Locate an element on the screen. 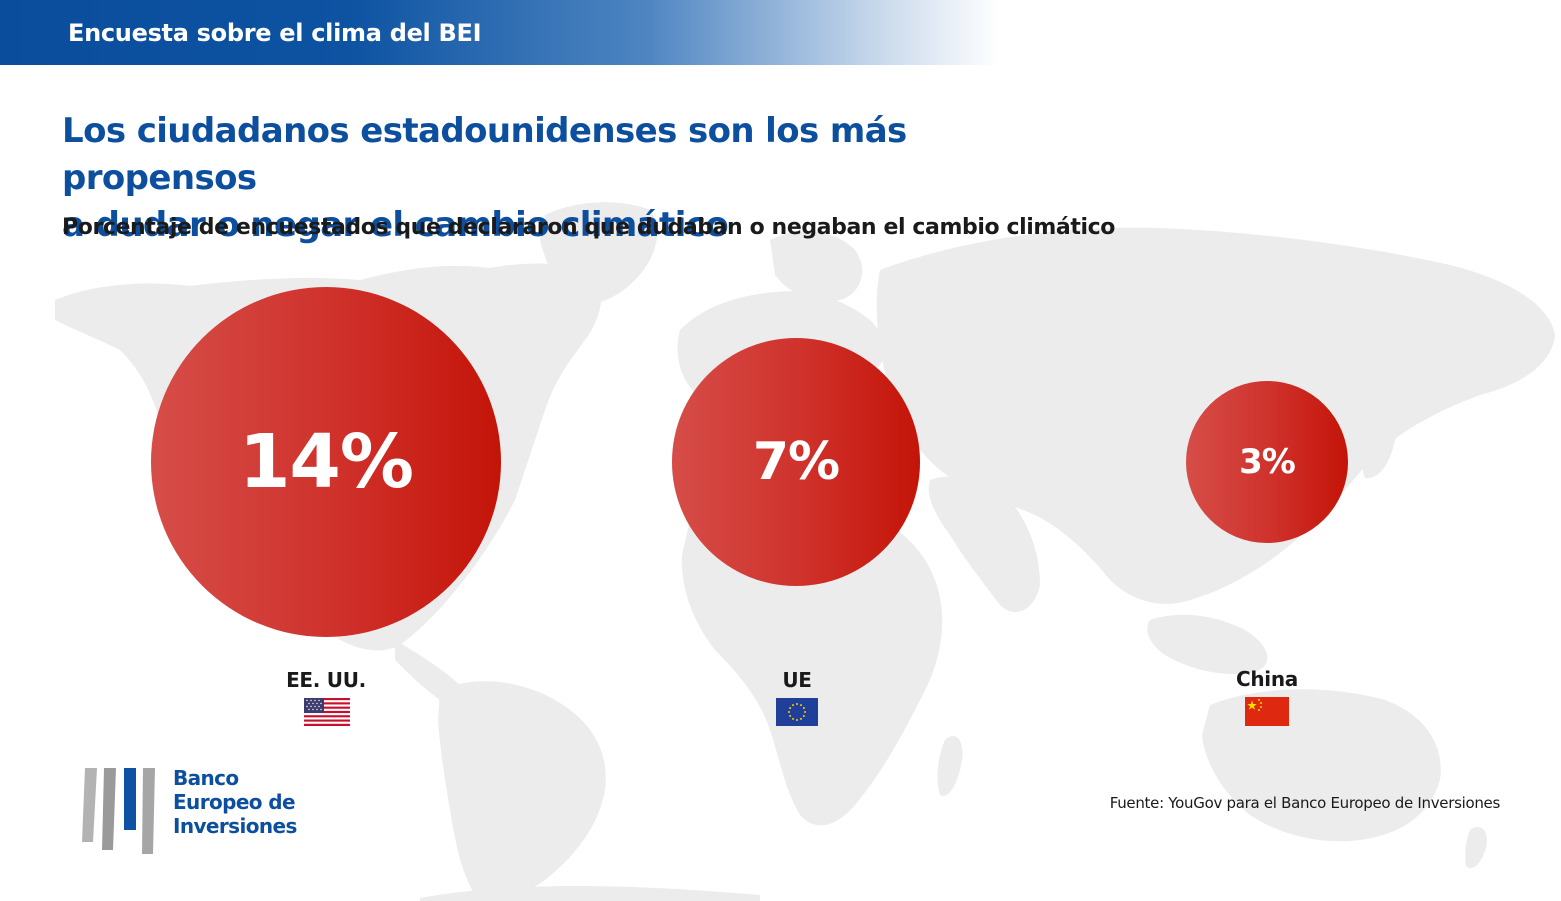 The width and height of the screenshot is (1561, 901). bubble-eu: 7% is located at coordinates (796, 462).